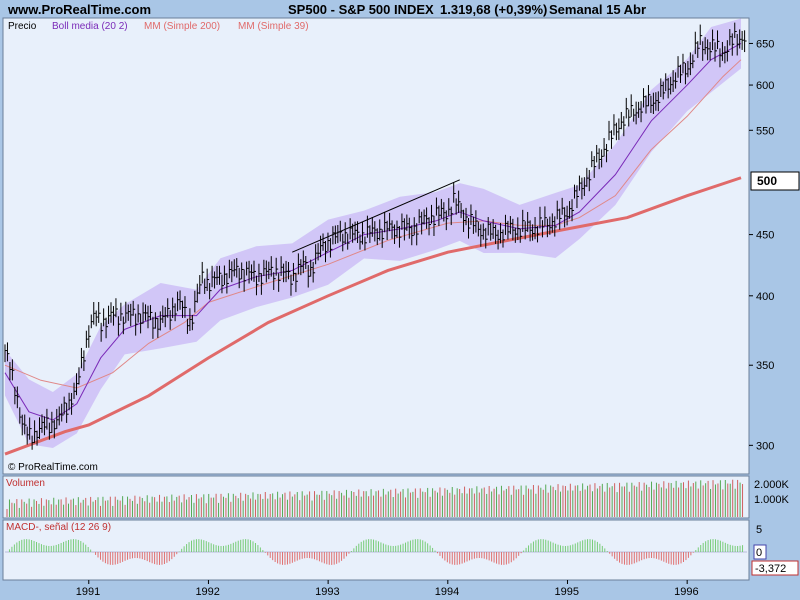  Describe the element at coordinates (387, 589) in the screenshot. I see `x-axis: 1991 1992 1993 1994 1995 1996` at that location.